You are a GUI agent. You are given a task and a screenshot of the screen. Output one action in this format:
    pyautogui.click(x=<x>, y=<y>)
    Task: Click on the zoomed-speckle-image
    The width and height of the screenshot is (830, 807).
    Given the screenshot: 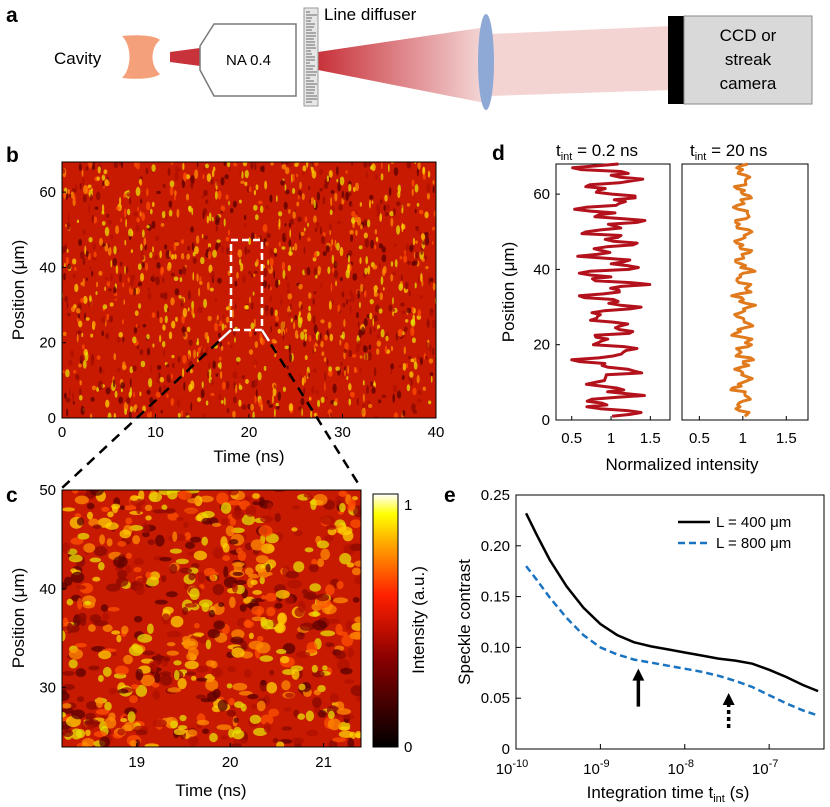 What is the action you would take?
    pyautogui.click(x=211, y=618)
    